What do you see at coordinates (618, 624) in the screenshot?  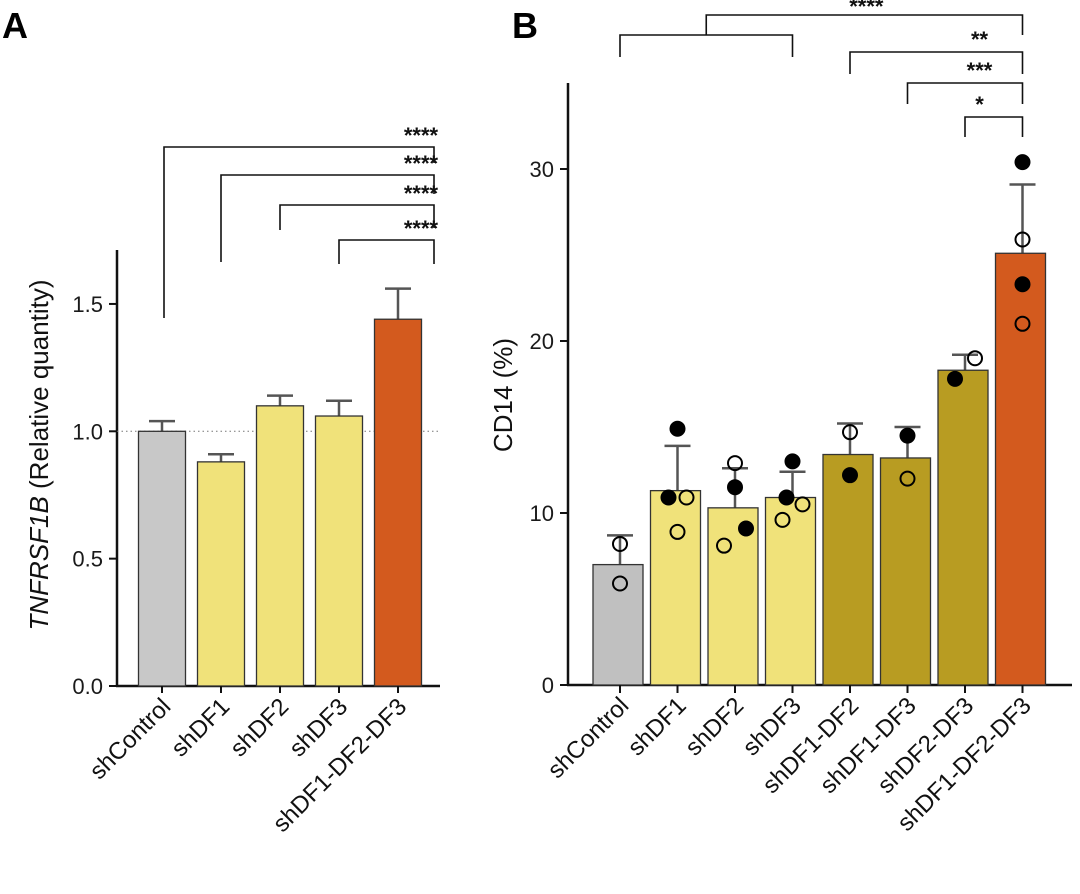 I see `bar-b-shcontrol` at bounding box center [618, 624].